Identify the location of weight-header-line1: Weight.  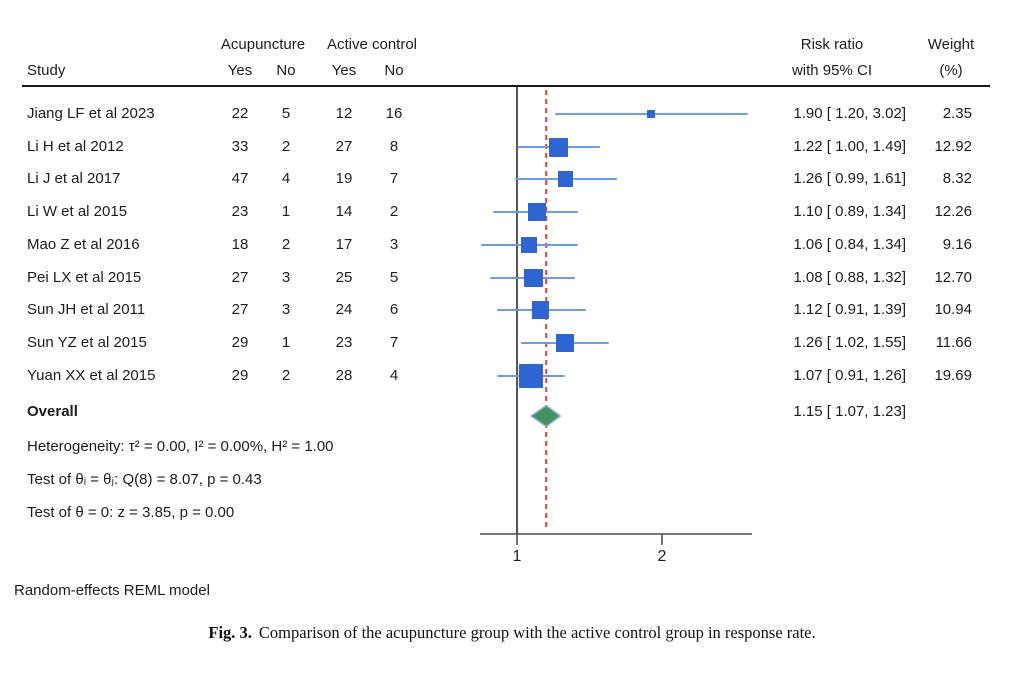
(951, 44).